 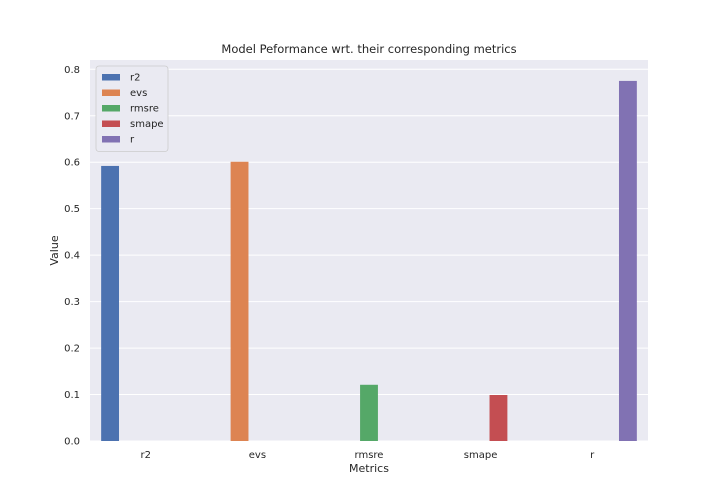 I want to click on legend-label: r, so click(x=132, y=140).